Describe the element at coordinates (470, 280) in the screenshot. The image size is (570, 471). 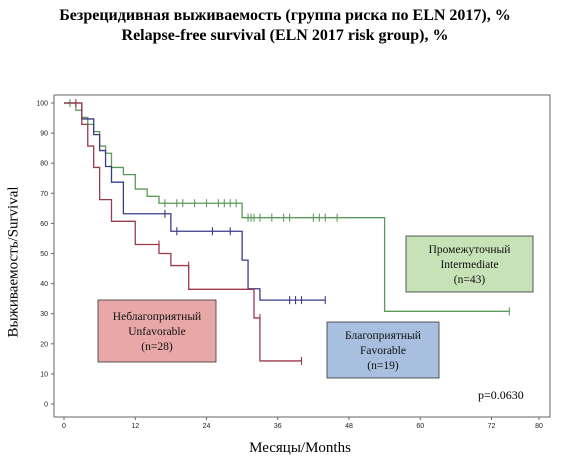
I see `intermediate-label-line: (n=43)` at that location.